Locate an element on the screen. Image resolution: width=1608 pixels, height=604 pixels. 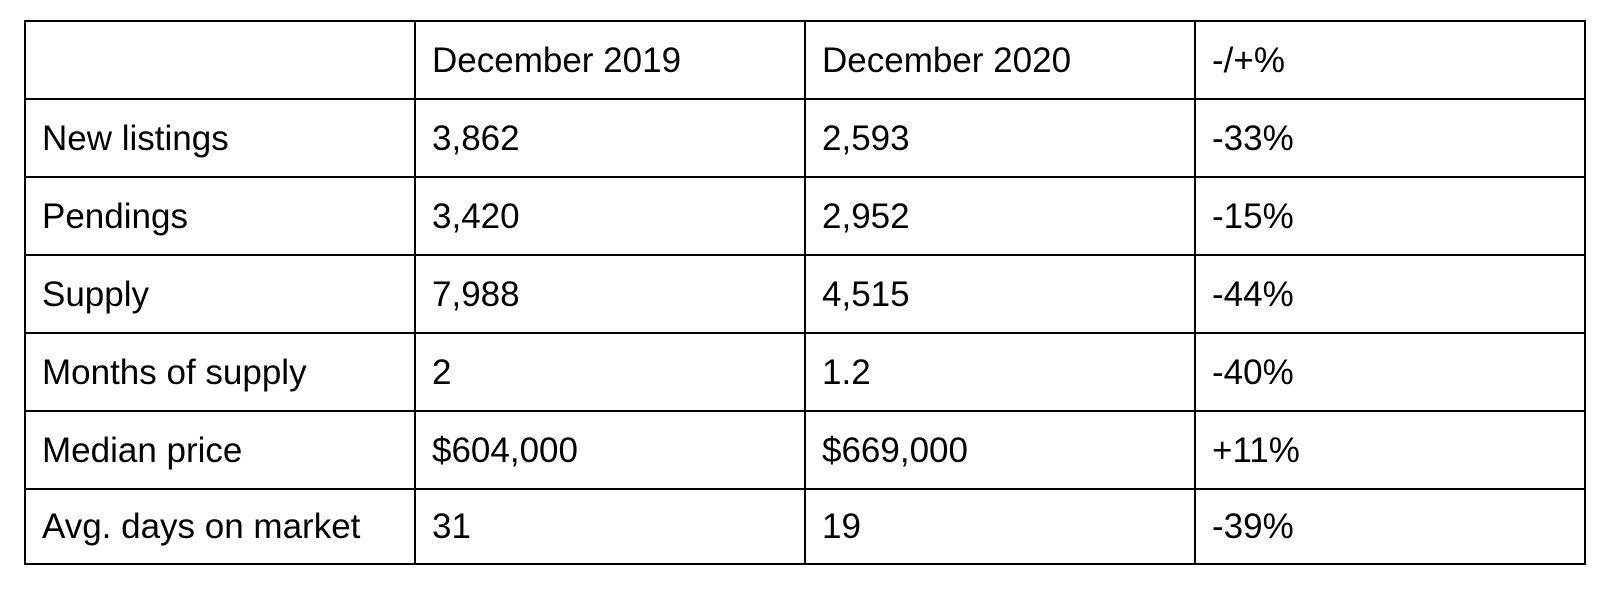
value-december-2020: $669,000 is located at coordinates (1000, 450).